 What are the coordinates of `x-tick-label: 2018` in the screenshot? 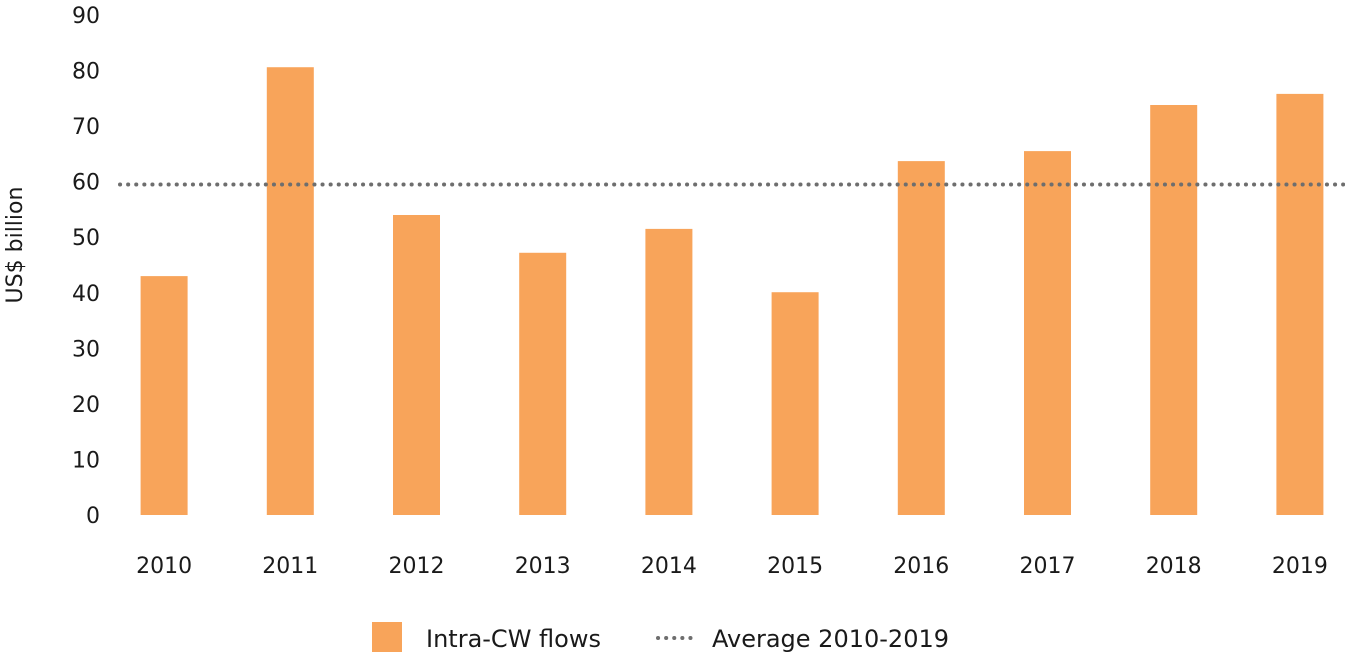 It's located at (1174, 566).